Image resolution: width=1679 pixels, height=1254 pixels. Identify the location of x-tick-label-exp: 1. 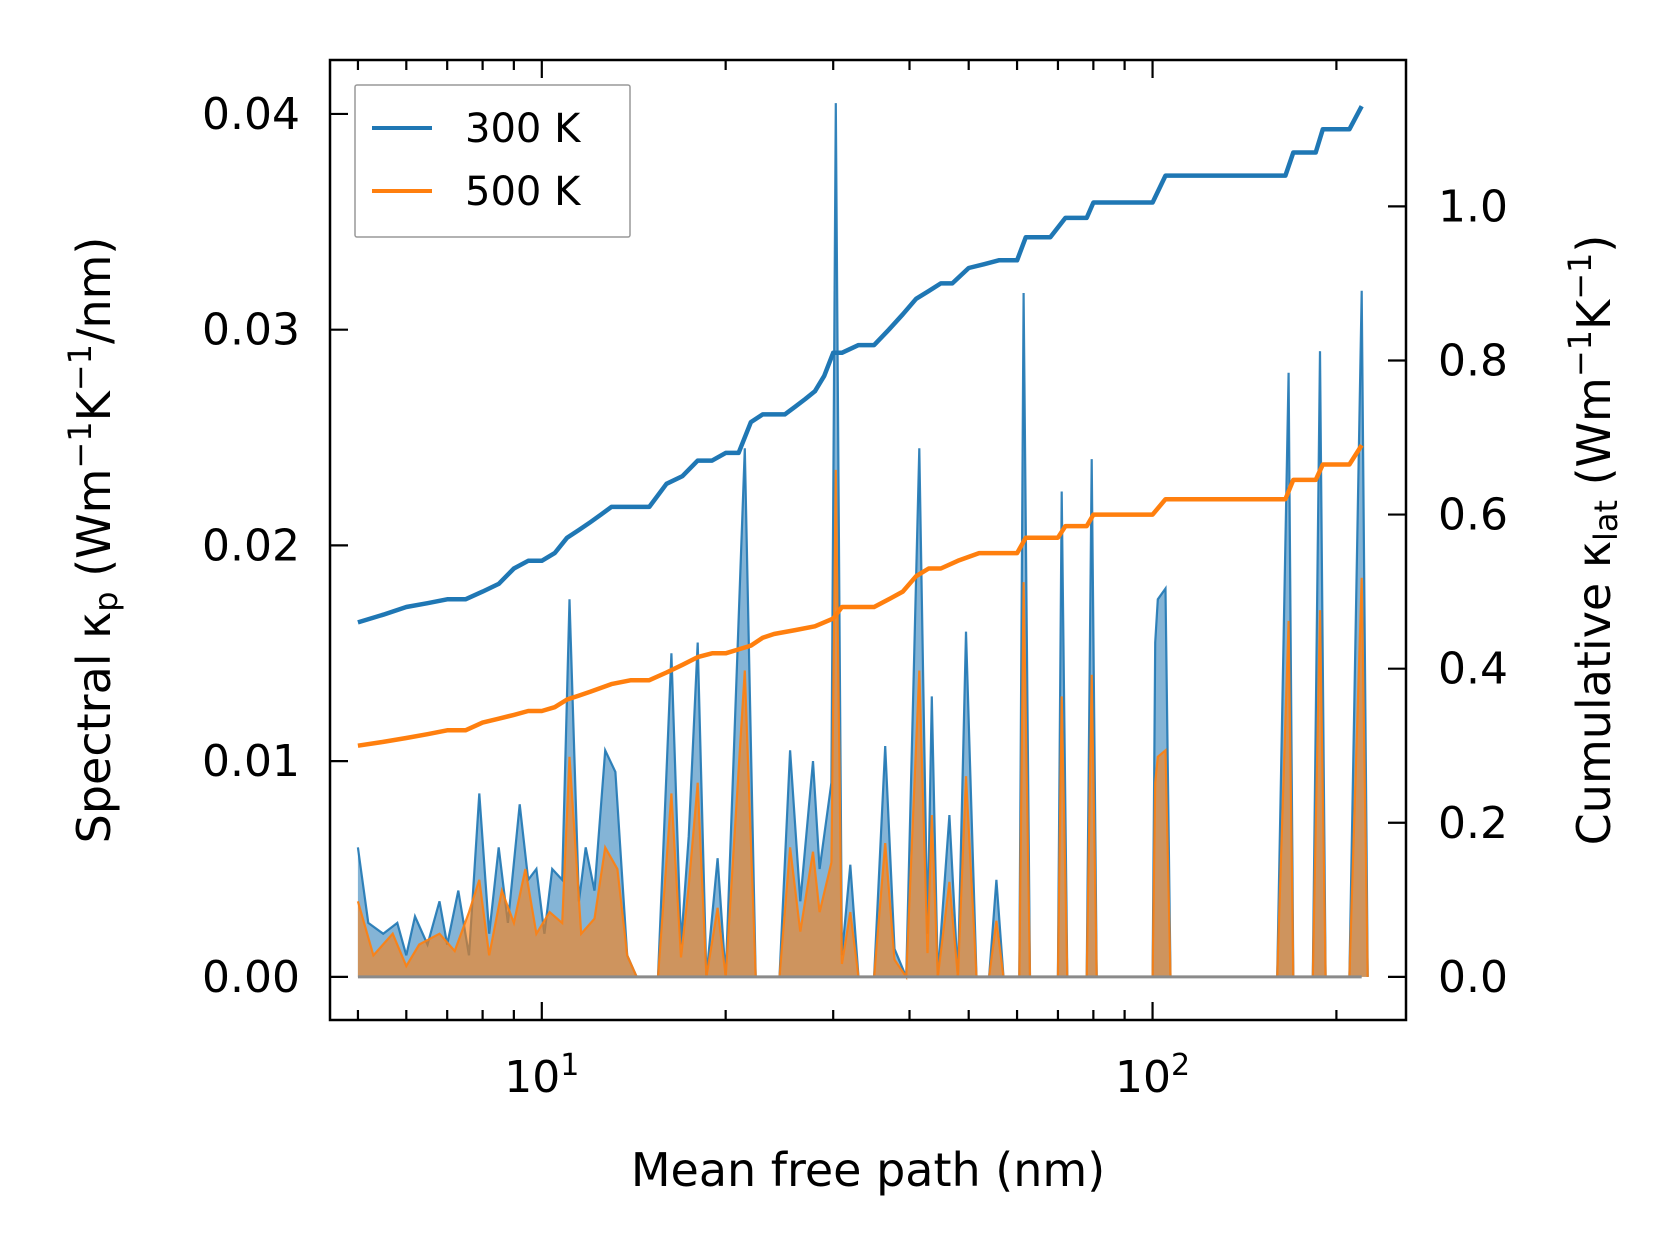
(569, 1065).